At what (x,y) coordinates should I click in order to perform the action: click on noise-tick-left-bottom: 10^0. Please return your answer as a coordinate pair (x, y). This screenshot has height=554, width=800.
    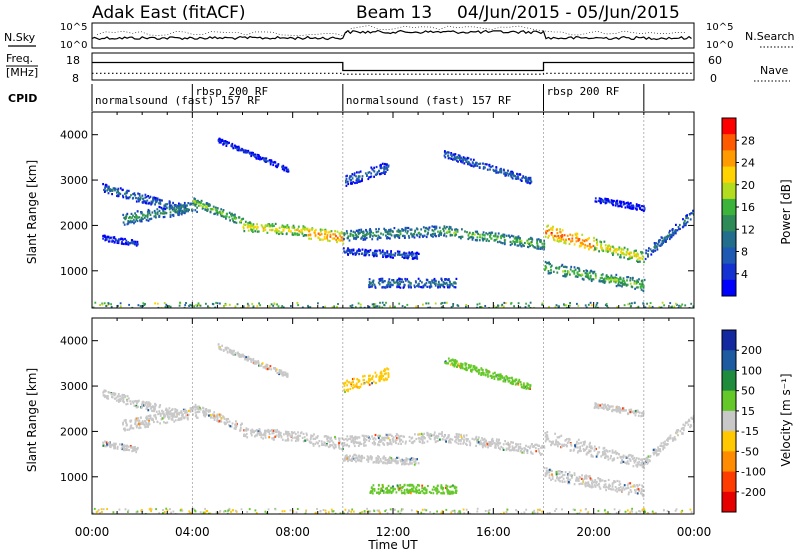
    Looking at the image, I should click on (73, 45).